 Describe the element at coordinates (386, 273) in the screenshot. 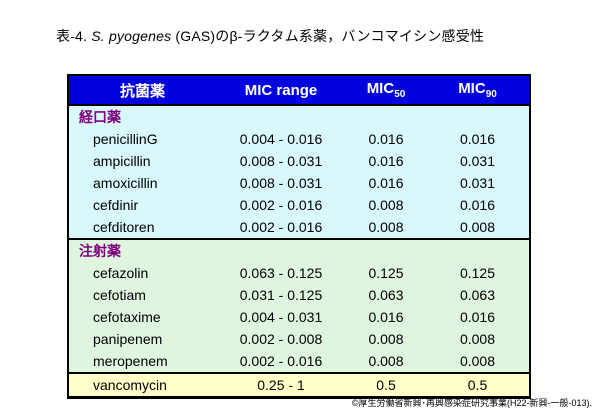

I see `mic50-value: 0.125` at that location.